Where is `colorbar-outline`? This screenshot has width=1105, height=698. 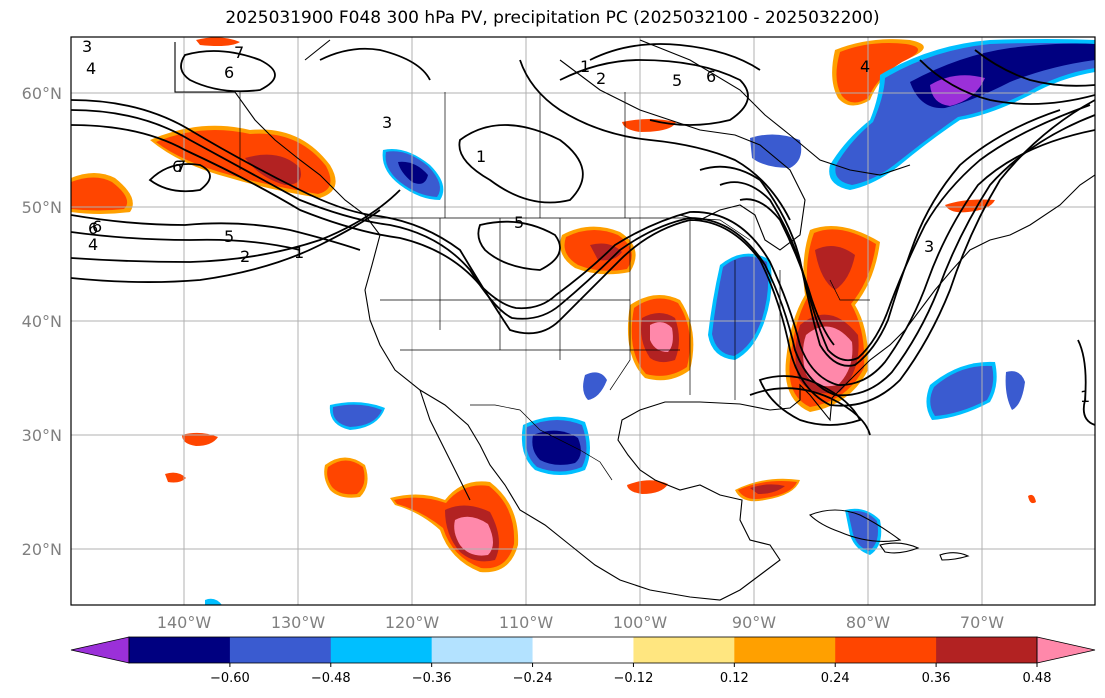 colorbar-outline is located at coordinates (583, 650).